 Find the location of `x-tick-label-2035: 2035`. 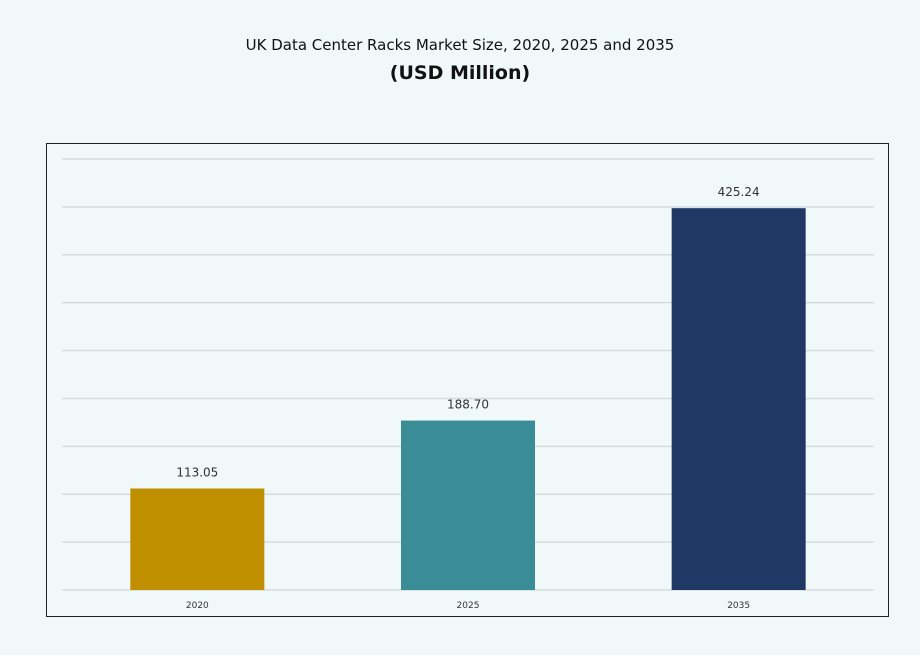

x-tick-label-2035: 2035 is located at coordinates (738, 606).